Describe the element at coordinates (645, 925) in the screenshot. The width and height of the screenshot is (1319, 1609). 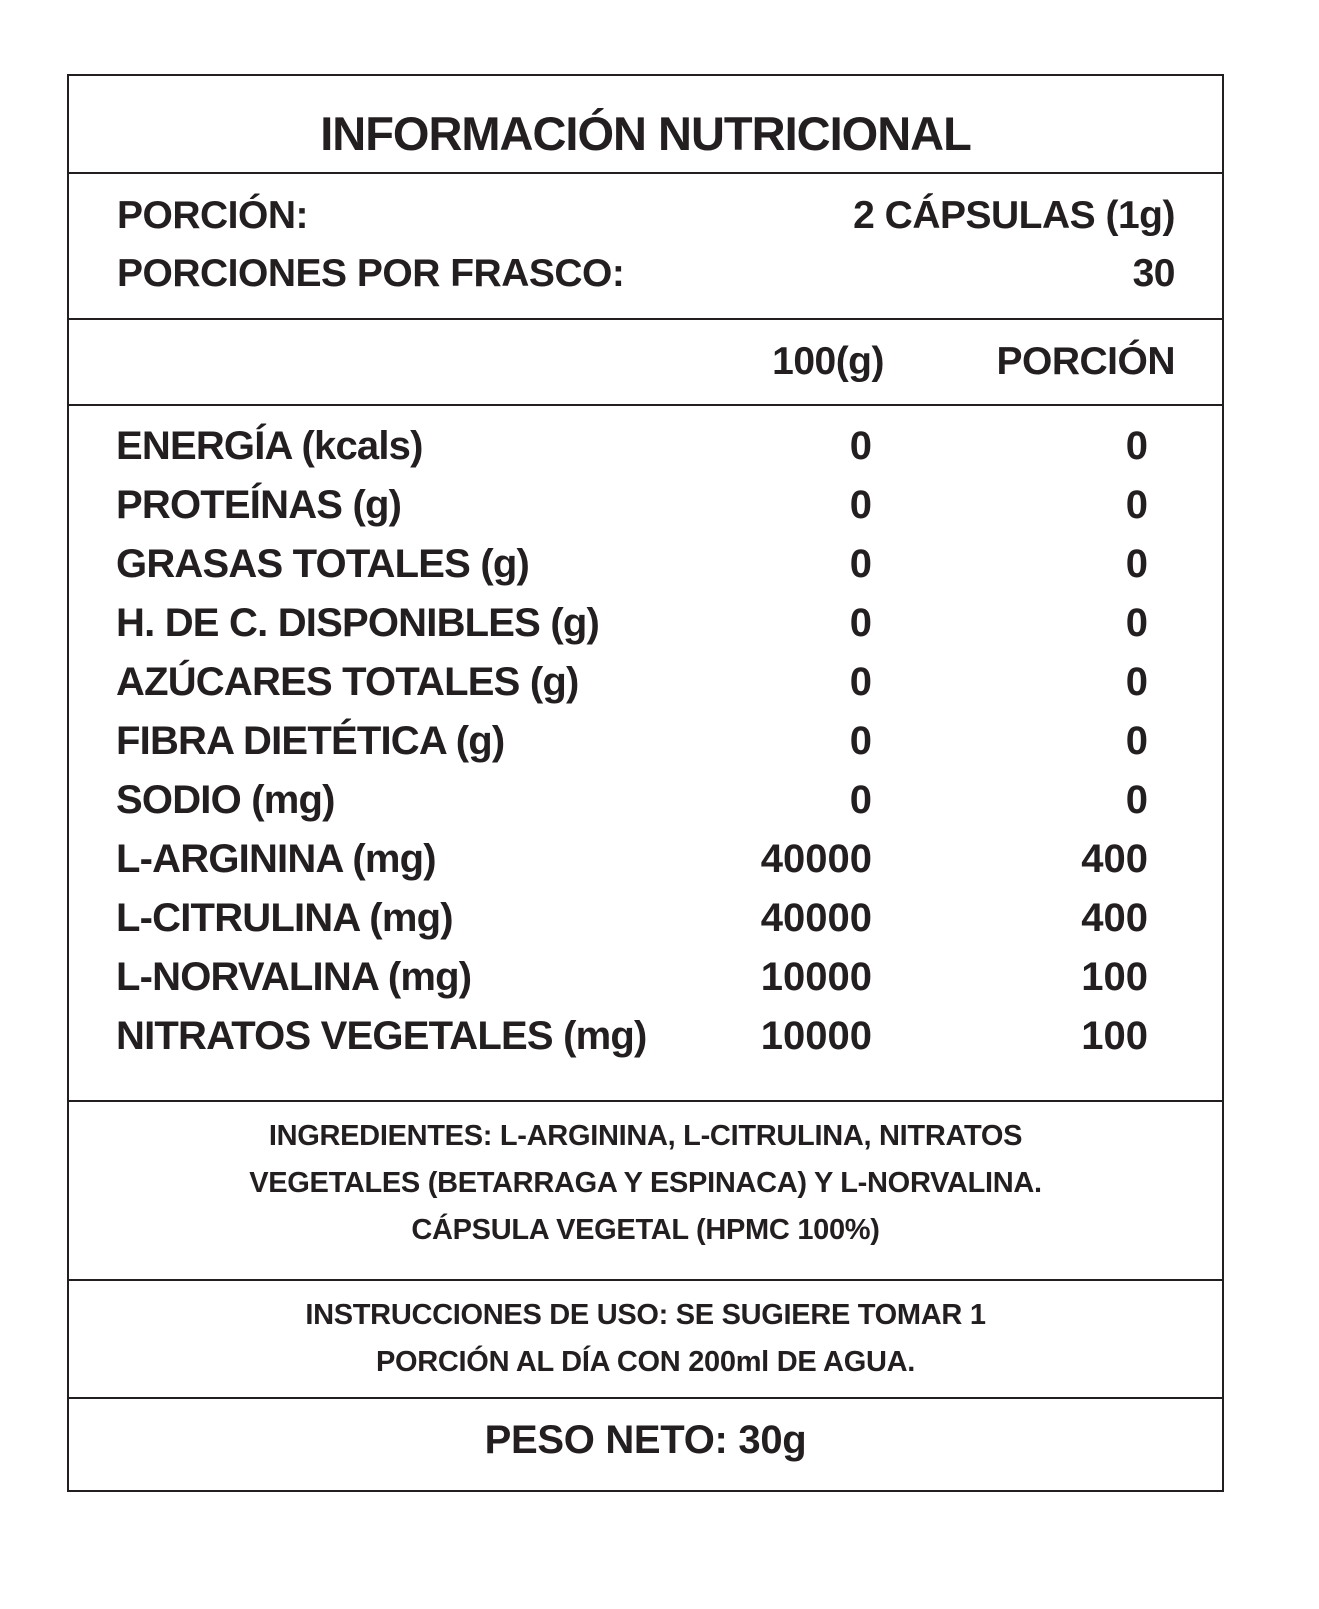
I see `nutrient-row: L-CITRULINA (mg) 40000 400` at that location.